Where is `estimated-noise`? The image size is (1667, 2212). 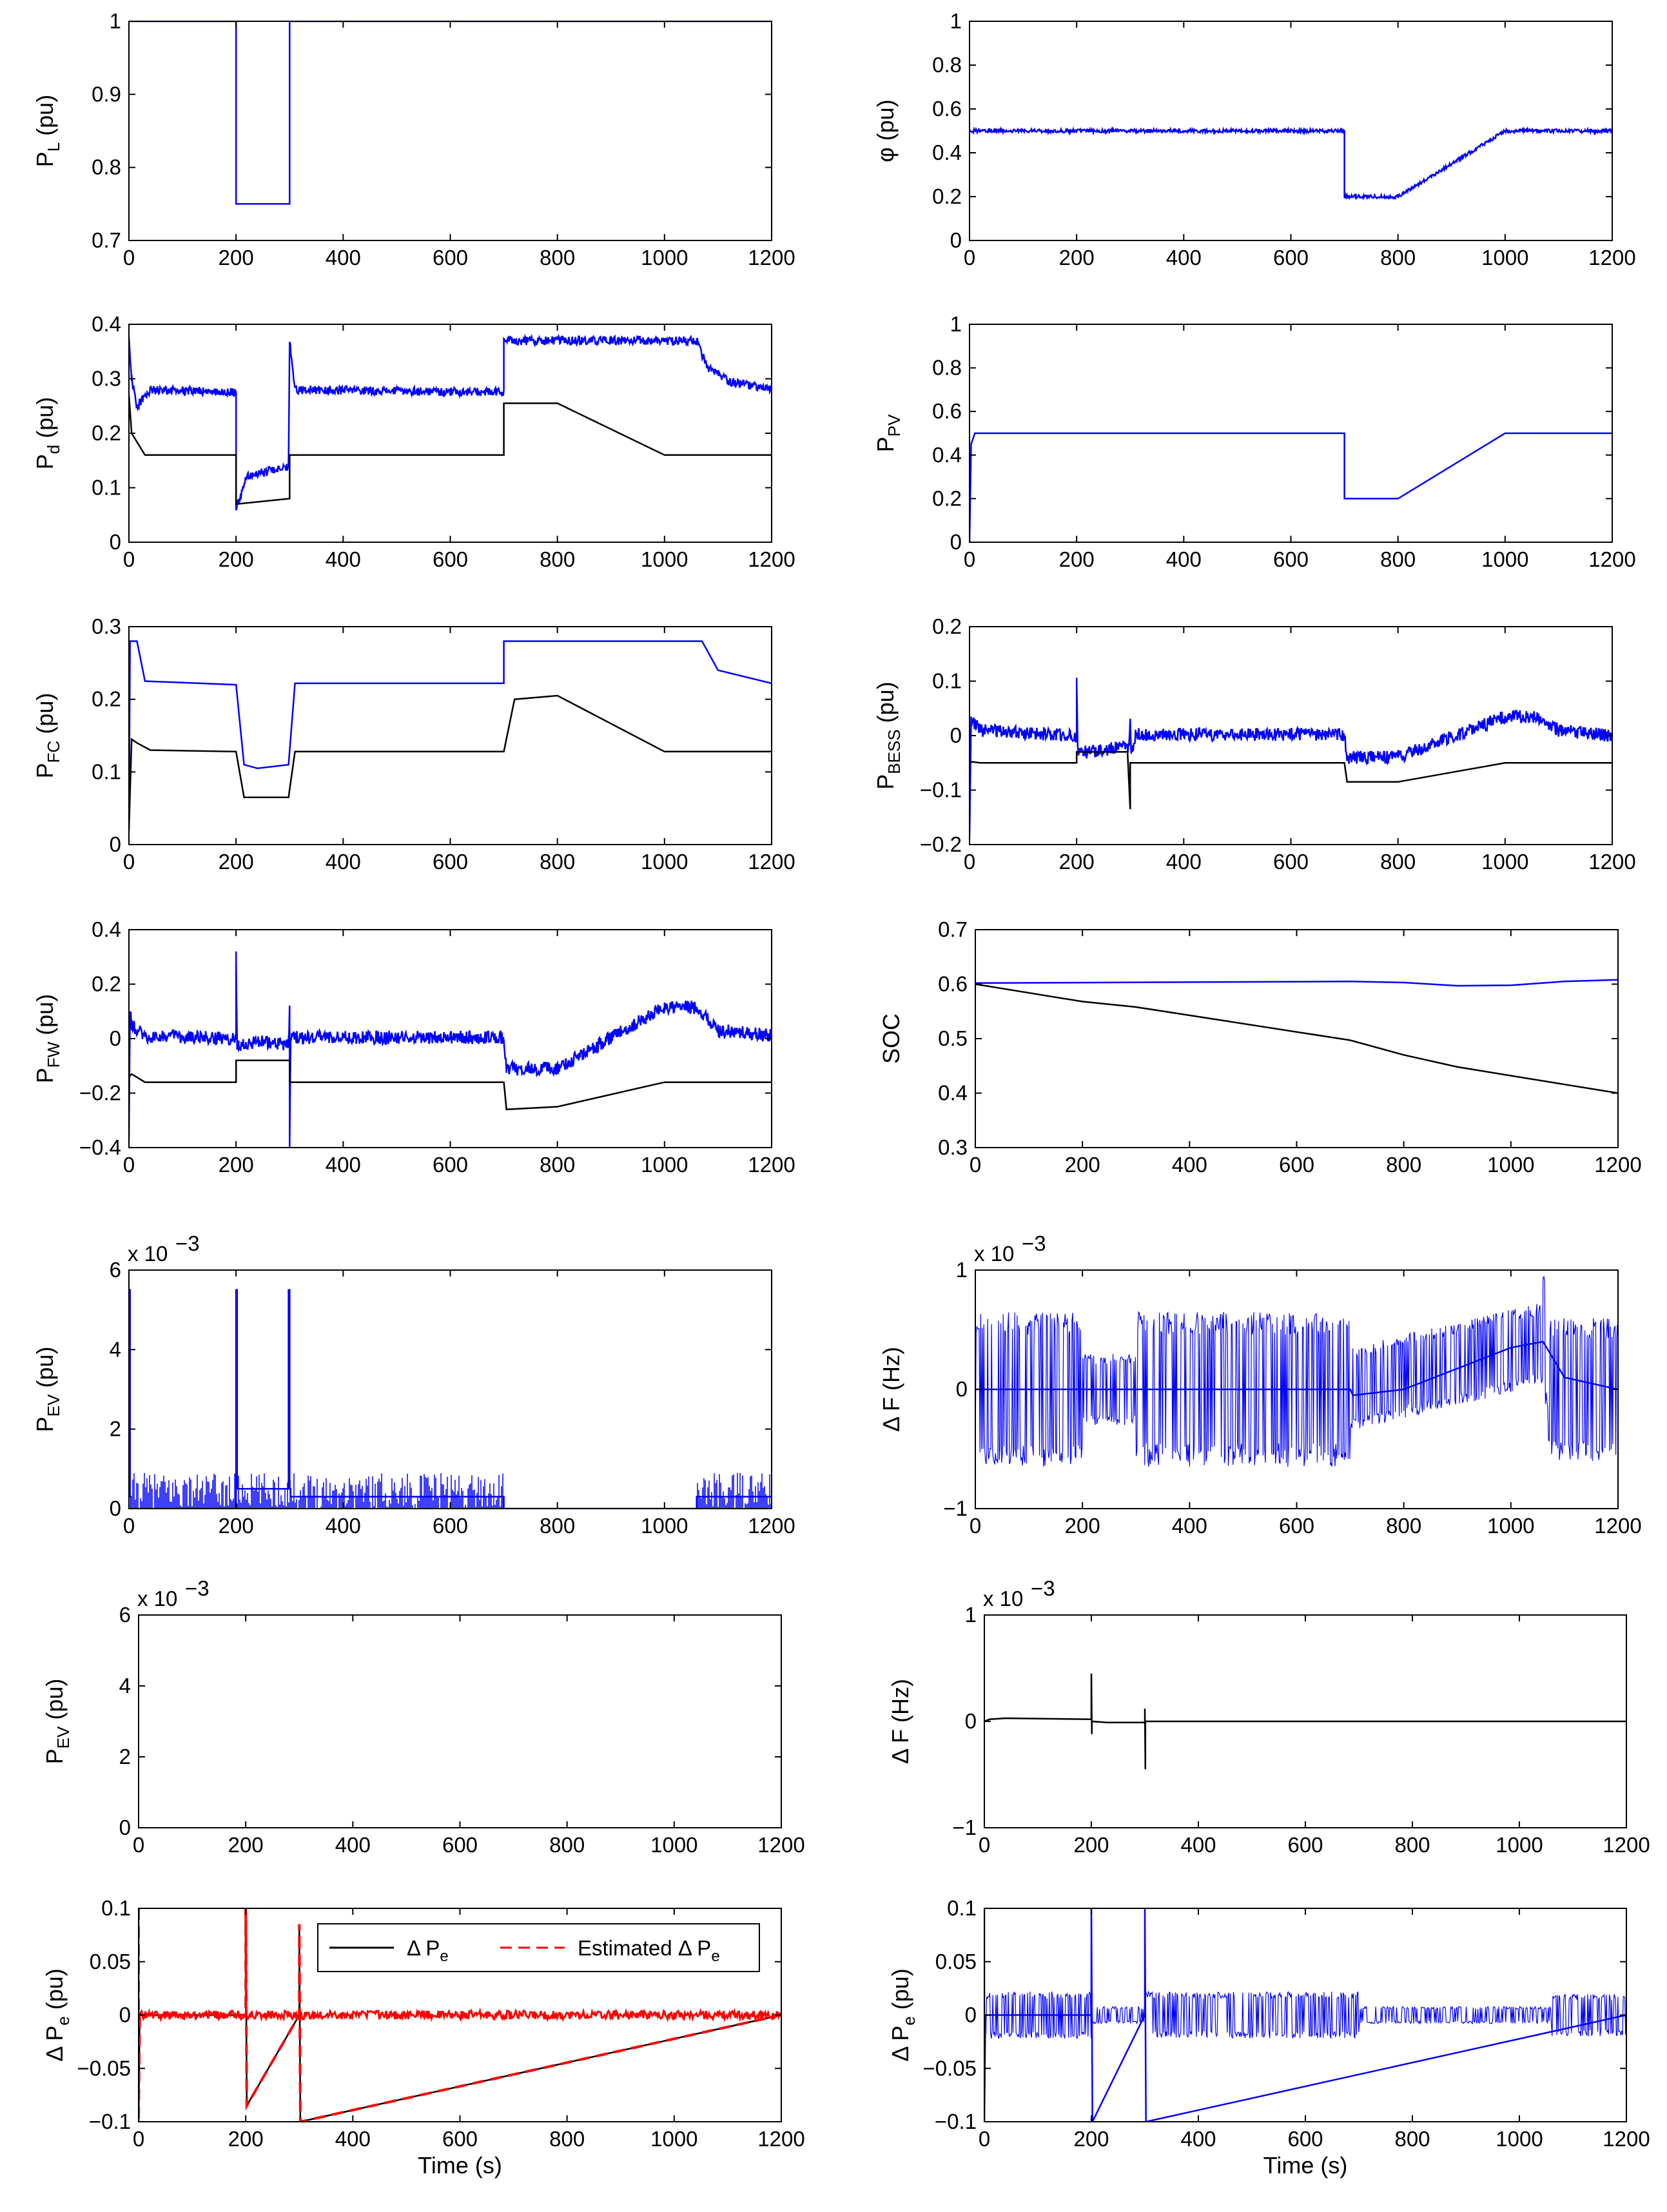
estimated-noise is located at coordinates (460, 2015).